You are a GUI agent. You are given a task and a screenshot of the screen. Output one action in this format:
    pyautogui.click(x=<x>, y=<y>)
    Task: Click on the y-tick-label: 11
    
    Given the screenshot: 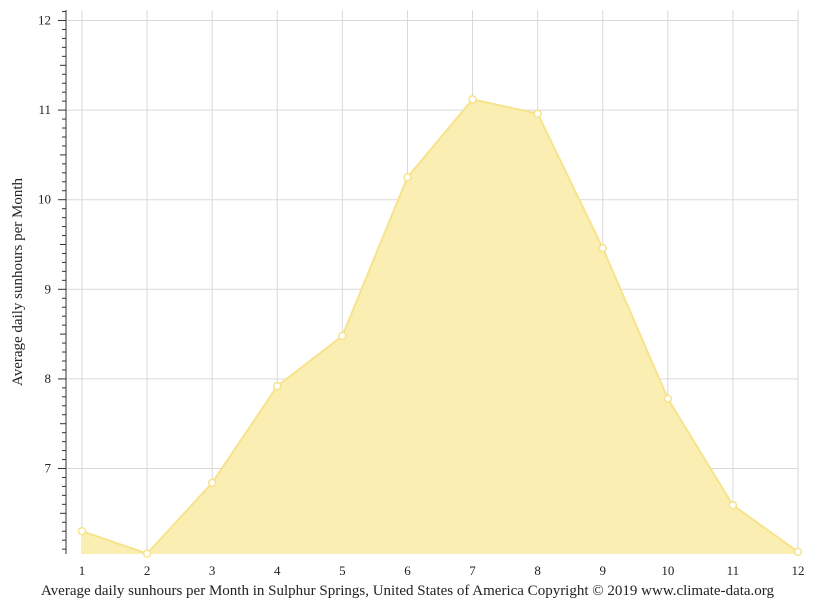 What is the action you would take?
    pyautogui.click(x=44, y=109)
    